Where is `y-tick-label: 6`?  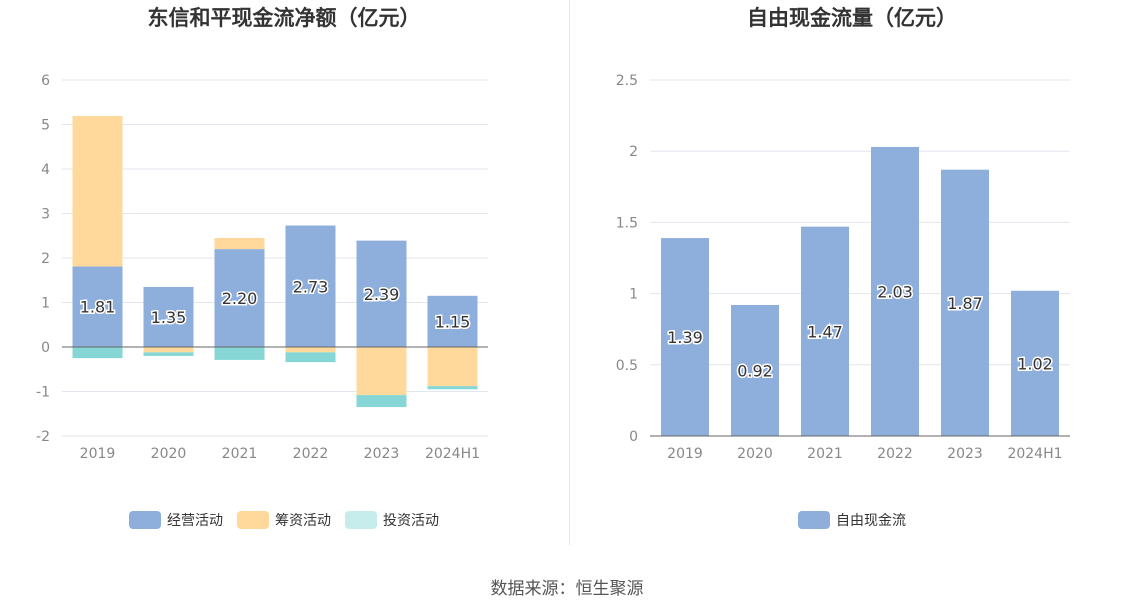 y-tick-label: 6 is located at coordinates (45, 81).